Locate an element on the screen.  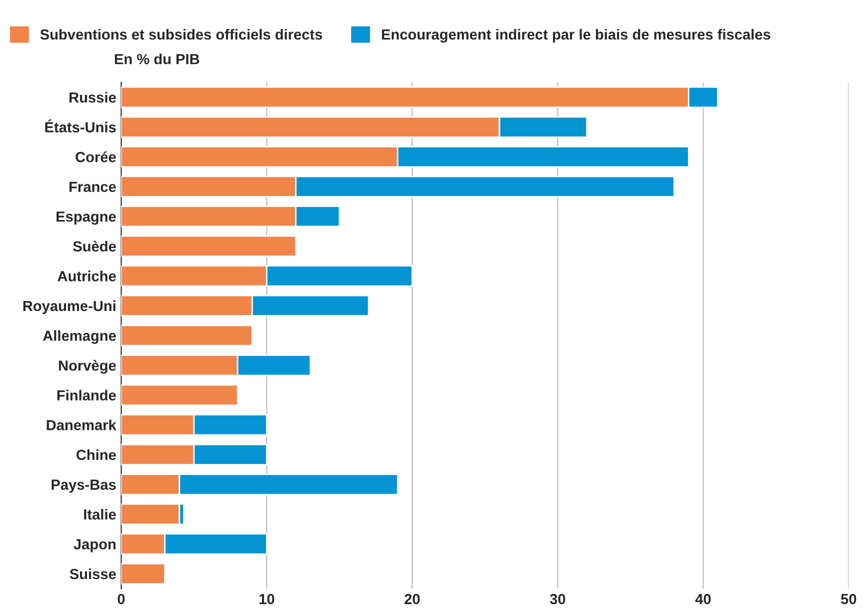
y-tick-label: Japon is located at coordinates (95, 545).